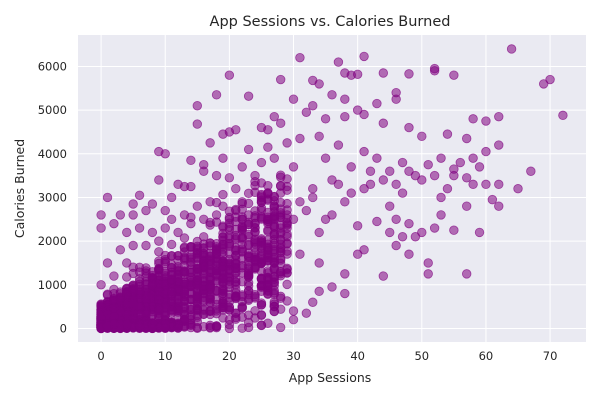  I want to click on x-tick-label: 10, so click(165, 356).